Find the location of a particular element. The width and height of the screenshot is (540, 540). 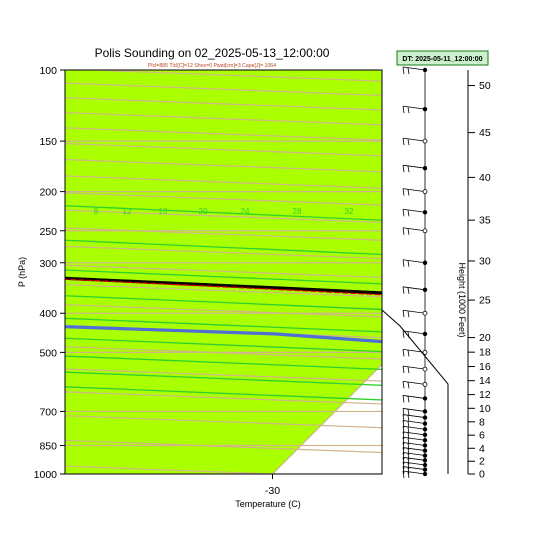

datetime-label: DT: 2025-05-11_12:00:00 is located at coordinates (442, 59).